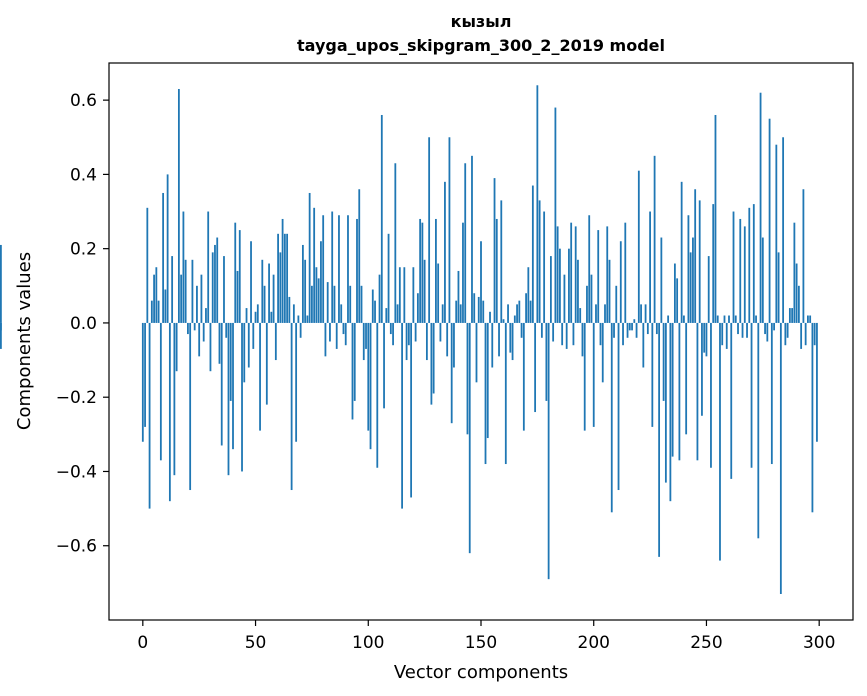 This screenshot has width=867, height=696. I want to click on x-tick-label: 200, so click(594, 643).